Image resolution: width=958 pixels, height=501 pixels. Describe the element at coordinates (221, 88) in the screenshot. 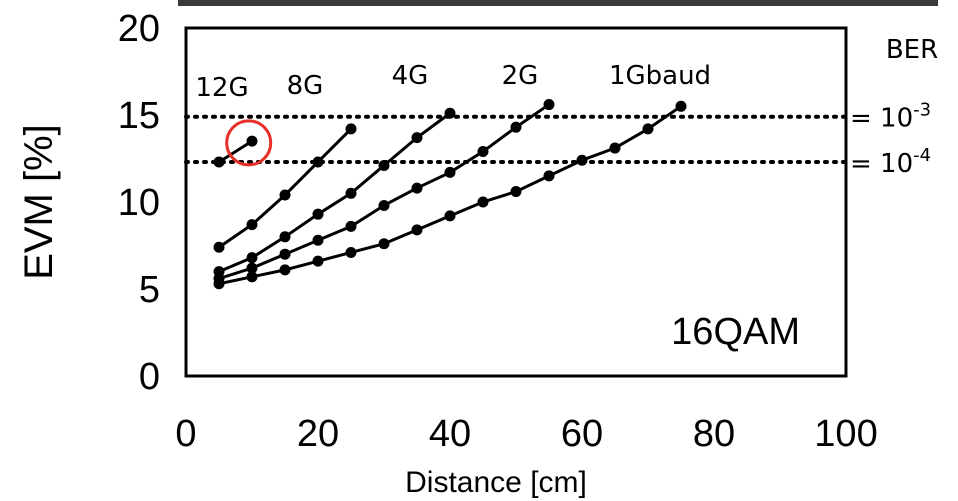

I see `series-label: 12G` at that location.